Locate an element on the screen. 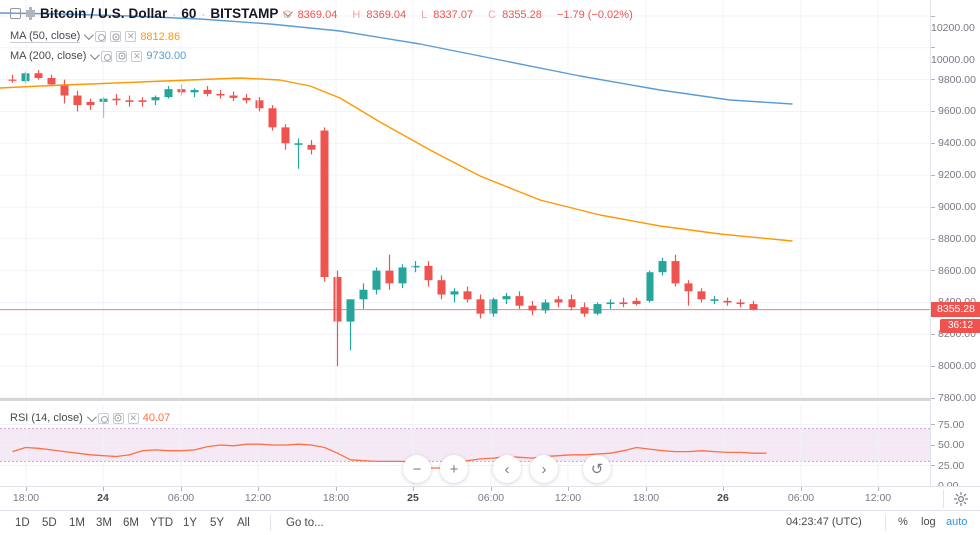 The image size is (980, 535). price-axis-tick: 9800.00 is located at coordinates (955, 80).